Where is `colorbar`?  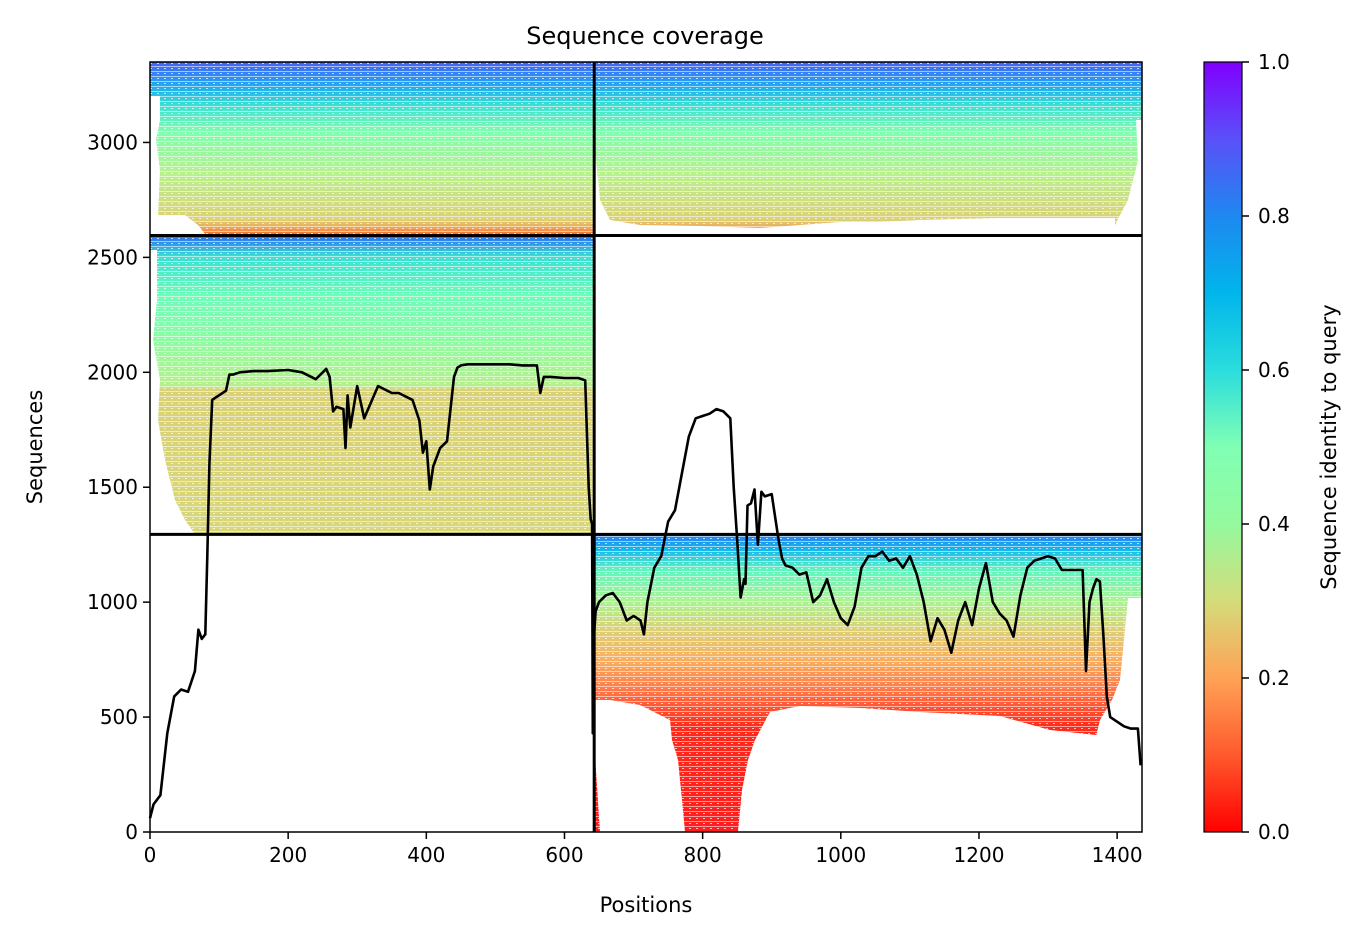 colorbar is located at coordinates (1223, 447).